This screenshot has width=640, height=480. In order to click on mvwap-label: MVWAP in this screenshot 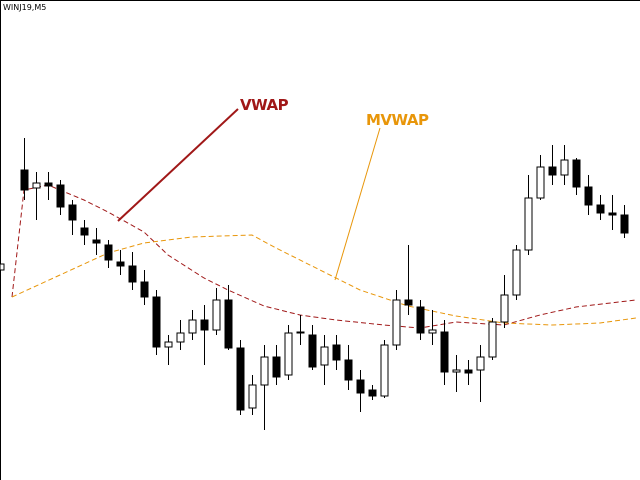, I will do `click(397, 120)`.